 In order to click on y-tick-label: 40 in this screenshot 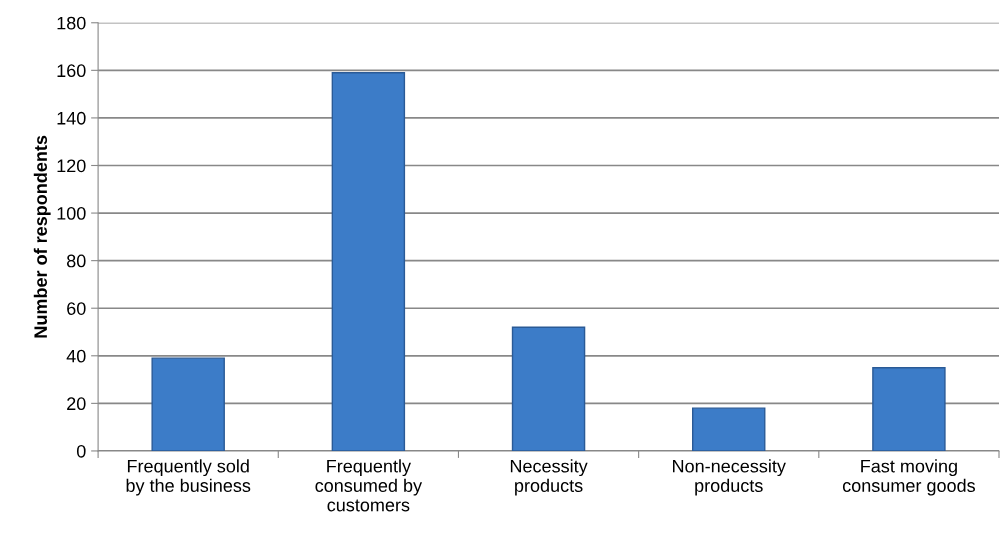, I will do `click(76, 356)`.